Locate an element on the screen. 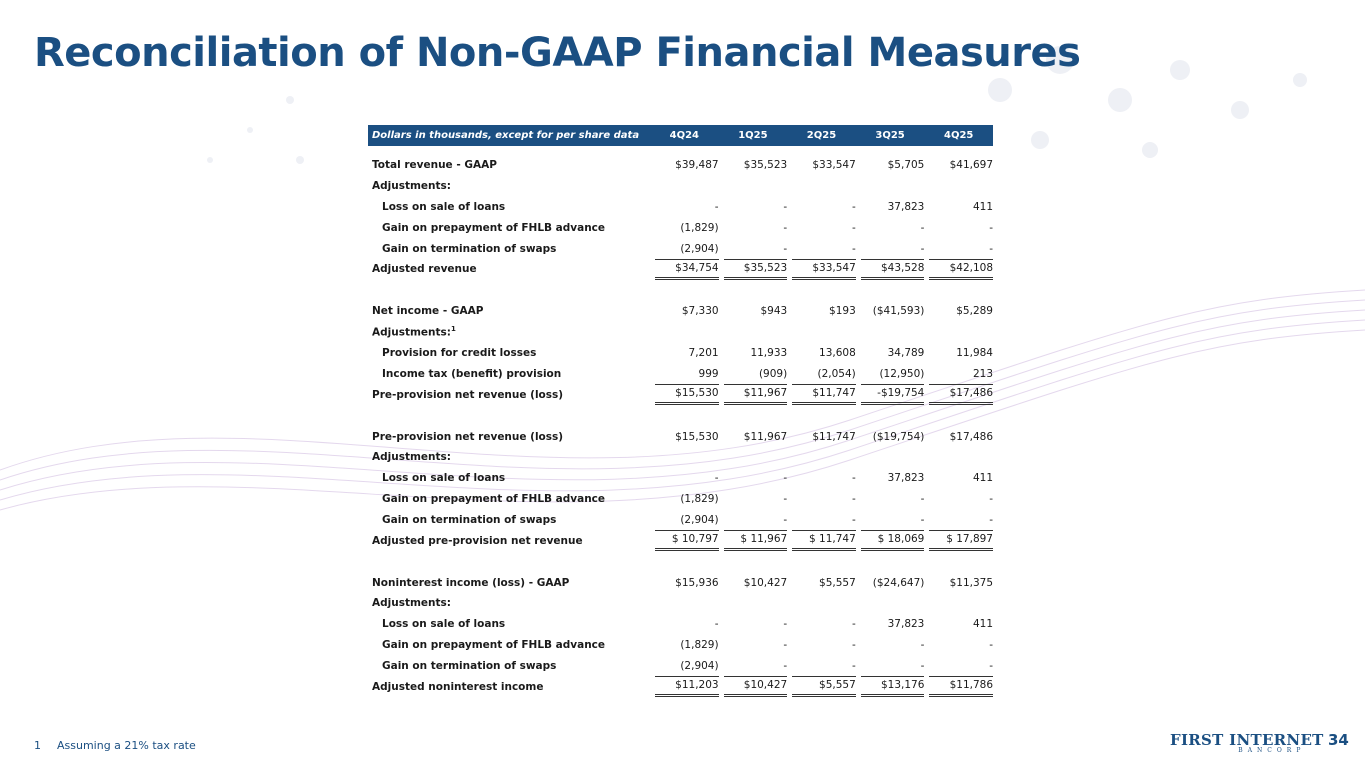  value: $ 17,897 is located at coordinates (961, 541).